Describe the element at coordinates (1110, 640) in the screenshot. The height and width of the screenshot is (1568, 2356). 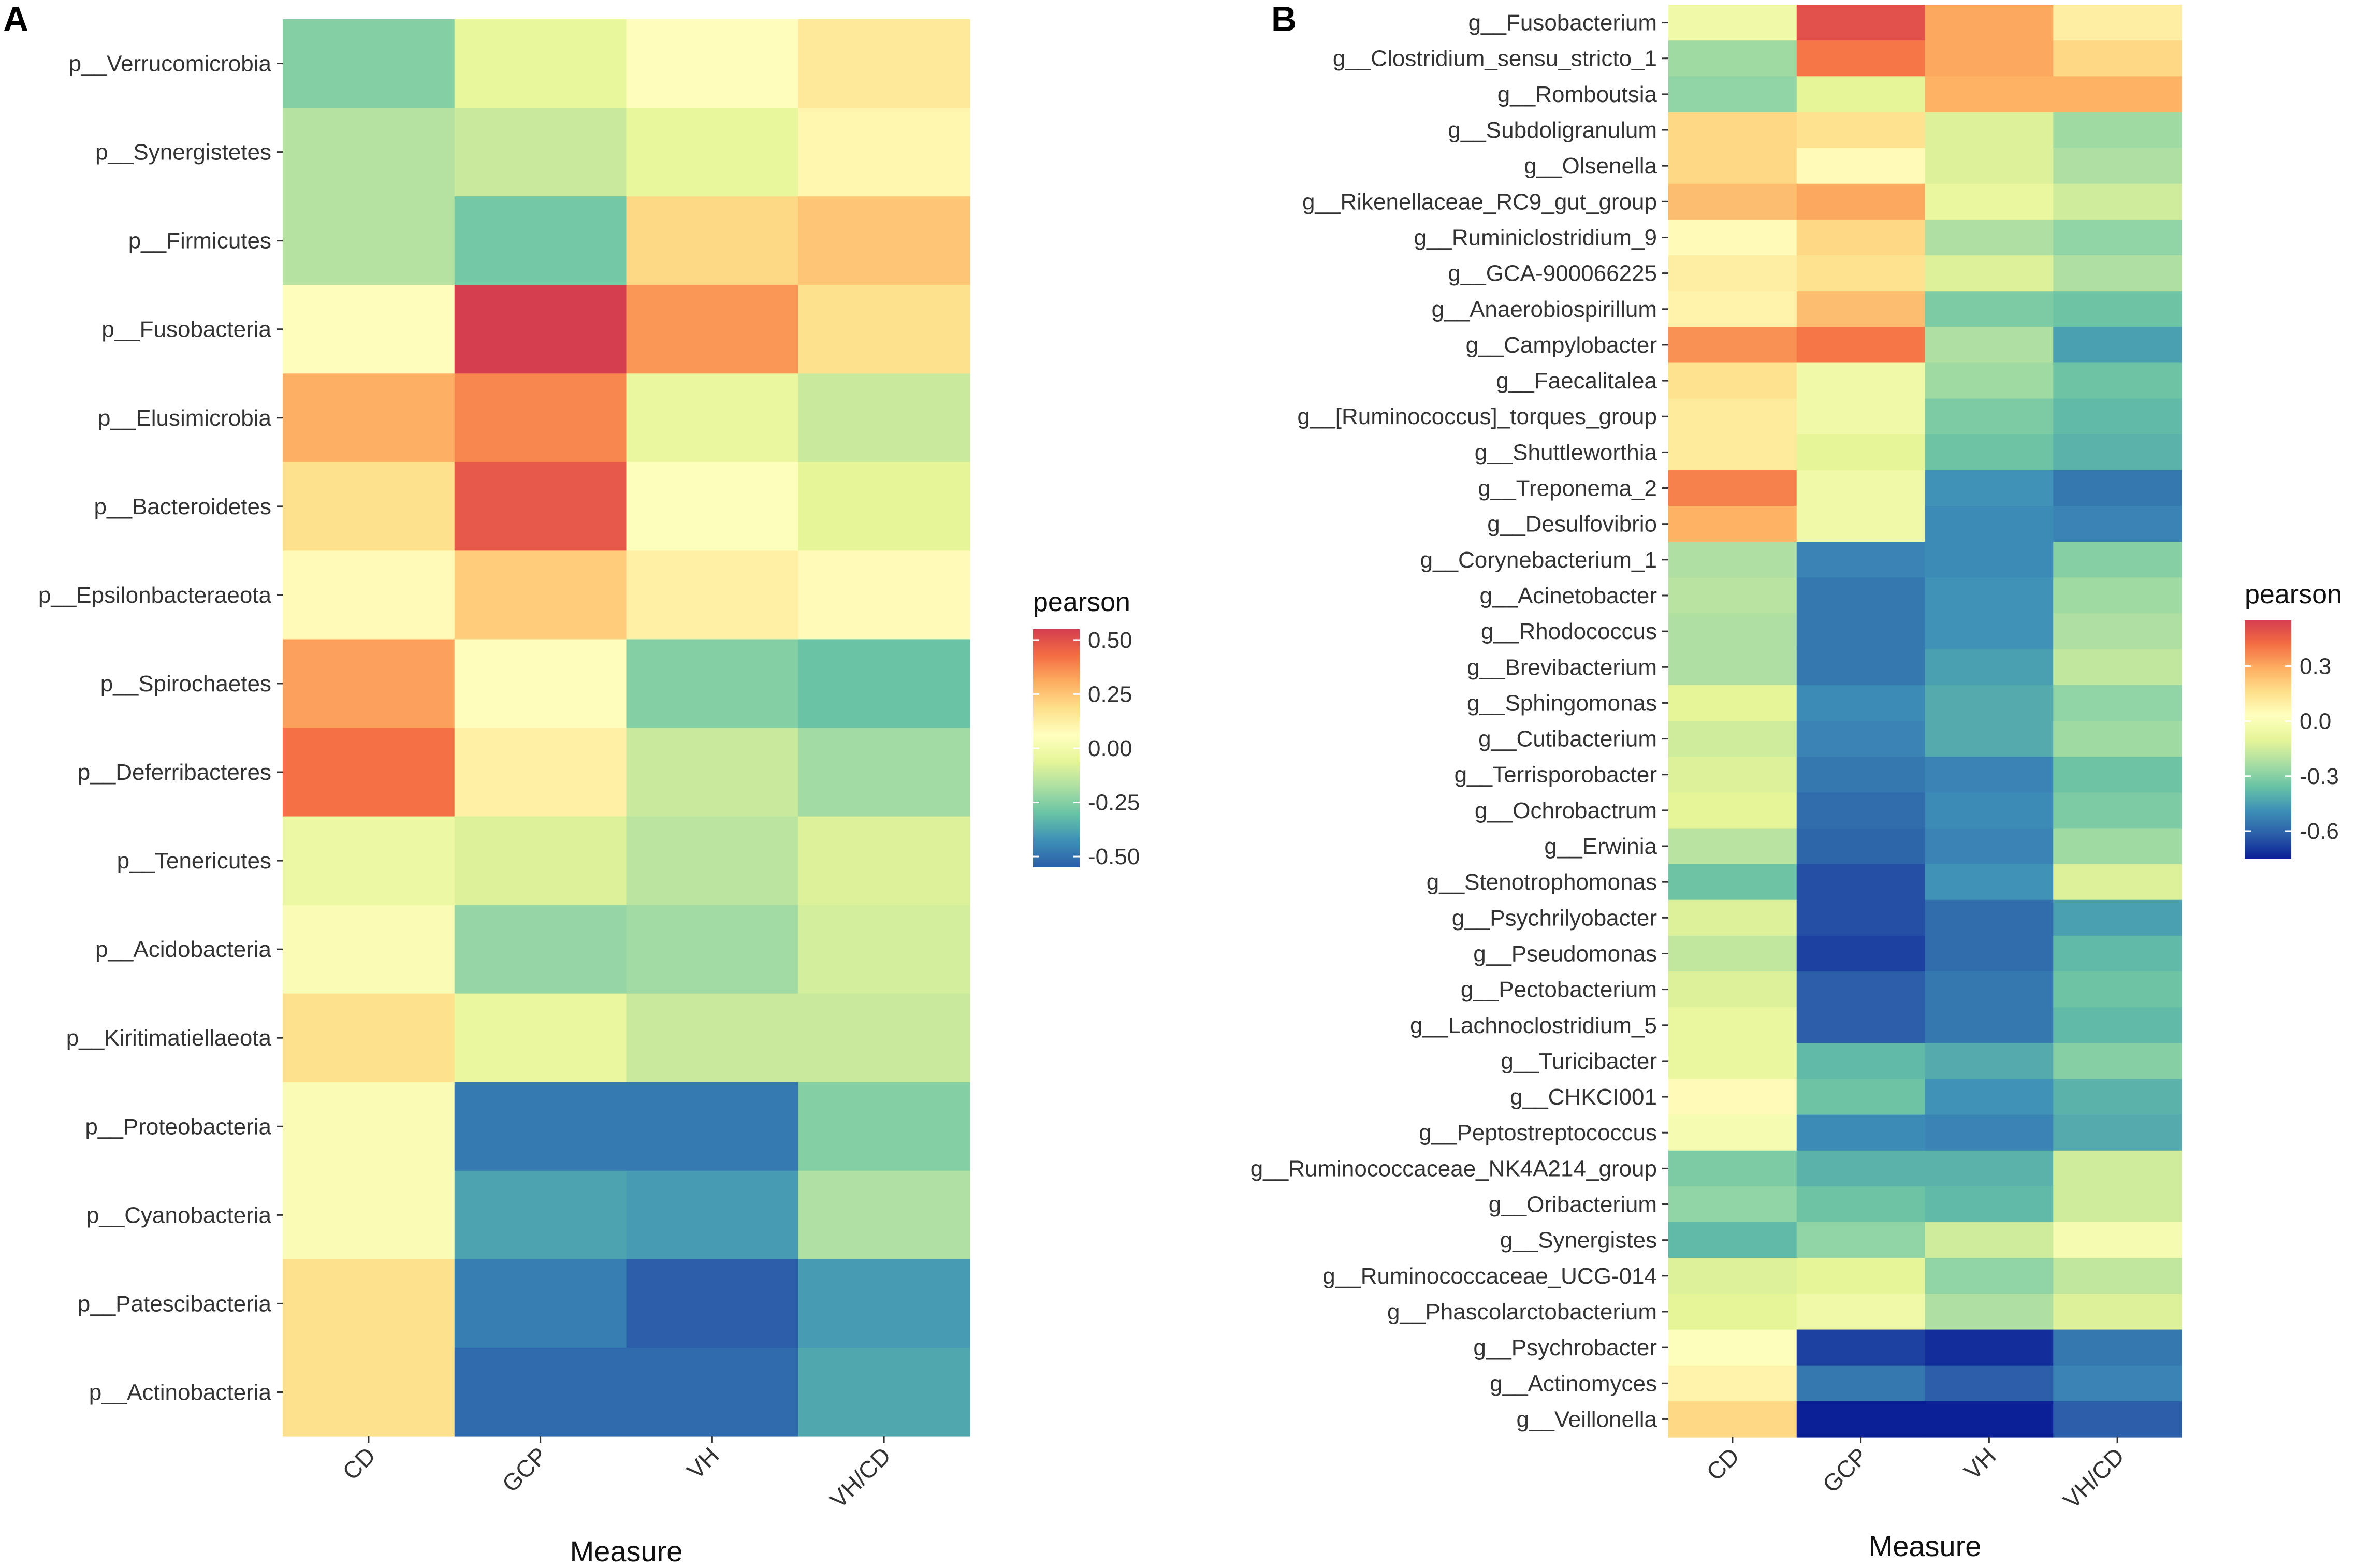
I see `legend-tick-label: 0.50` at that location.